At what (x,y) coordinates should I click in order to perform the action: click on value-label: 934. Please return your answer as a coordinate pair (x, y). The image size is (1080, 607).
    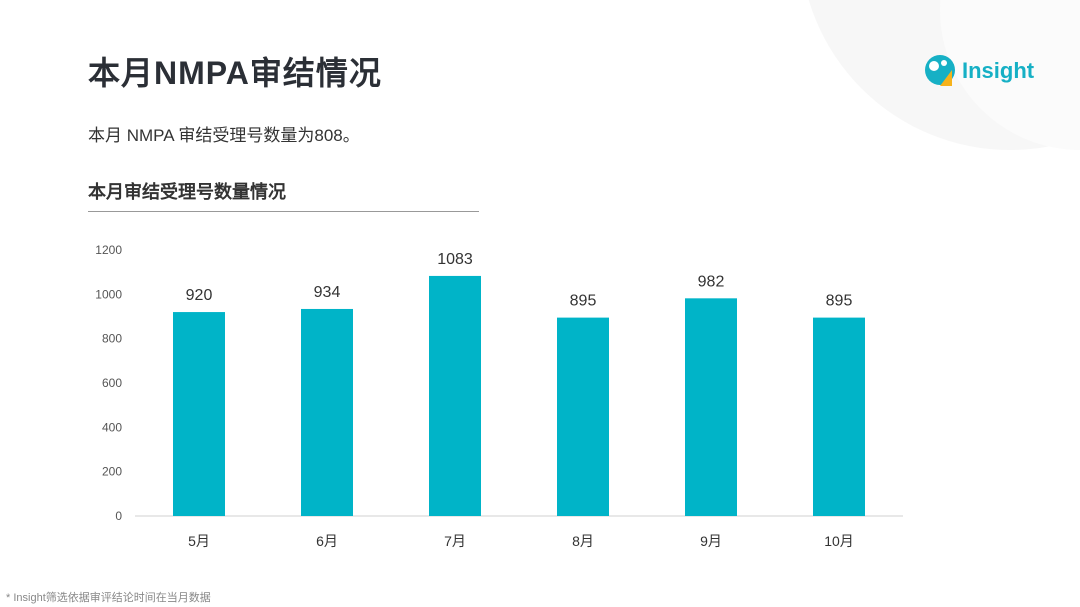
    Looking at the image, I should click on (327, 292).